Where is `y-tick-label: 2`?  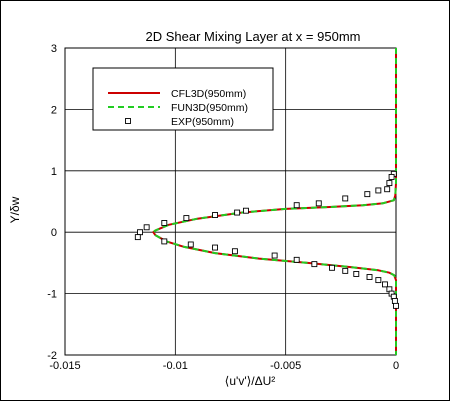
y-tick-label: 2 is located at coordinates (54, 110).